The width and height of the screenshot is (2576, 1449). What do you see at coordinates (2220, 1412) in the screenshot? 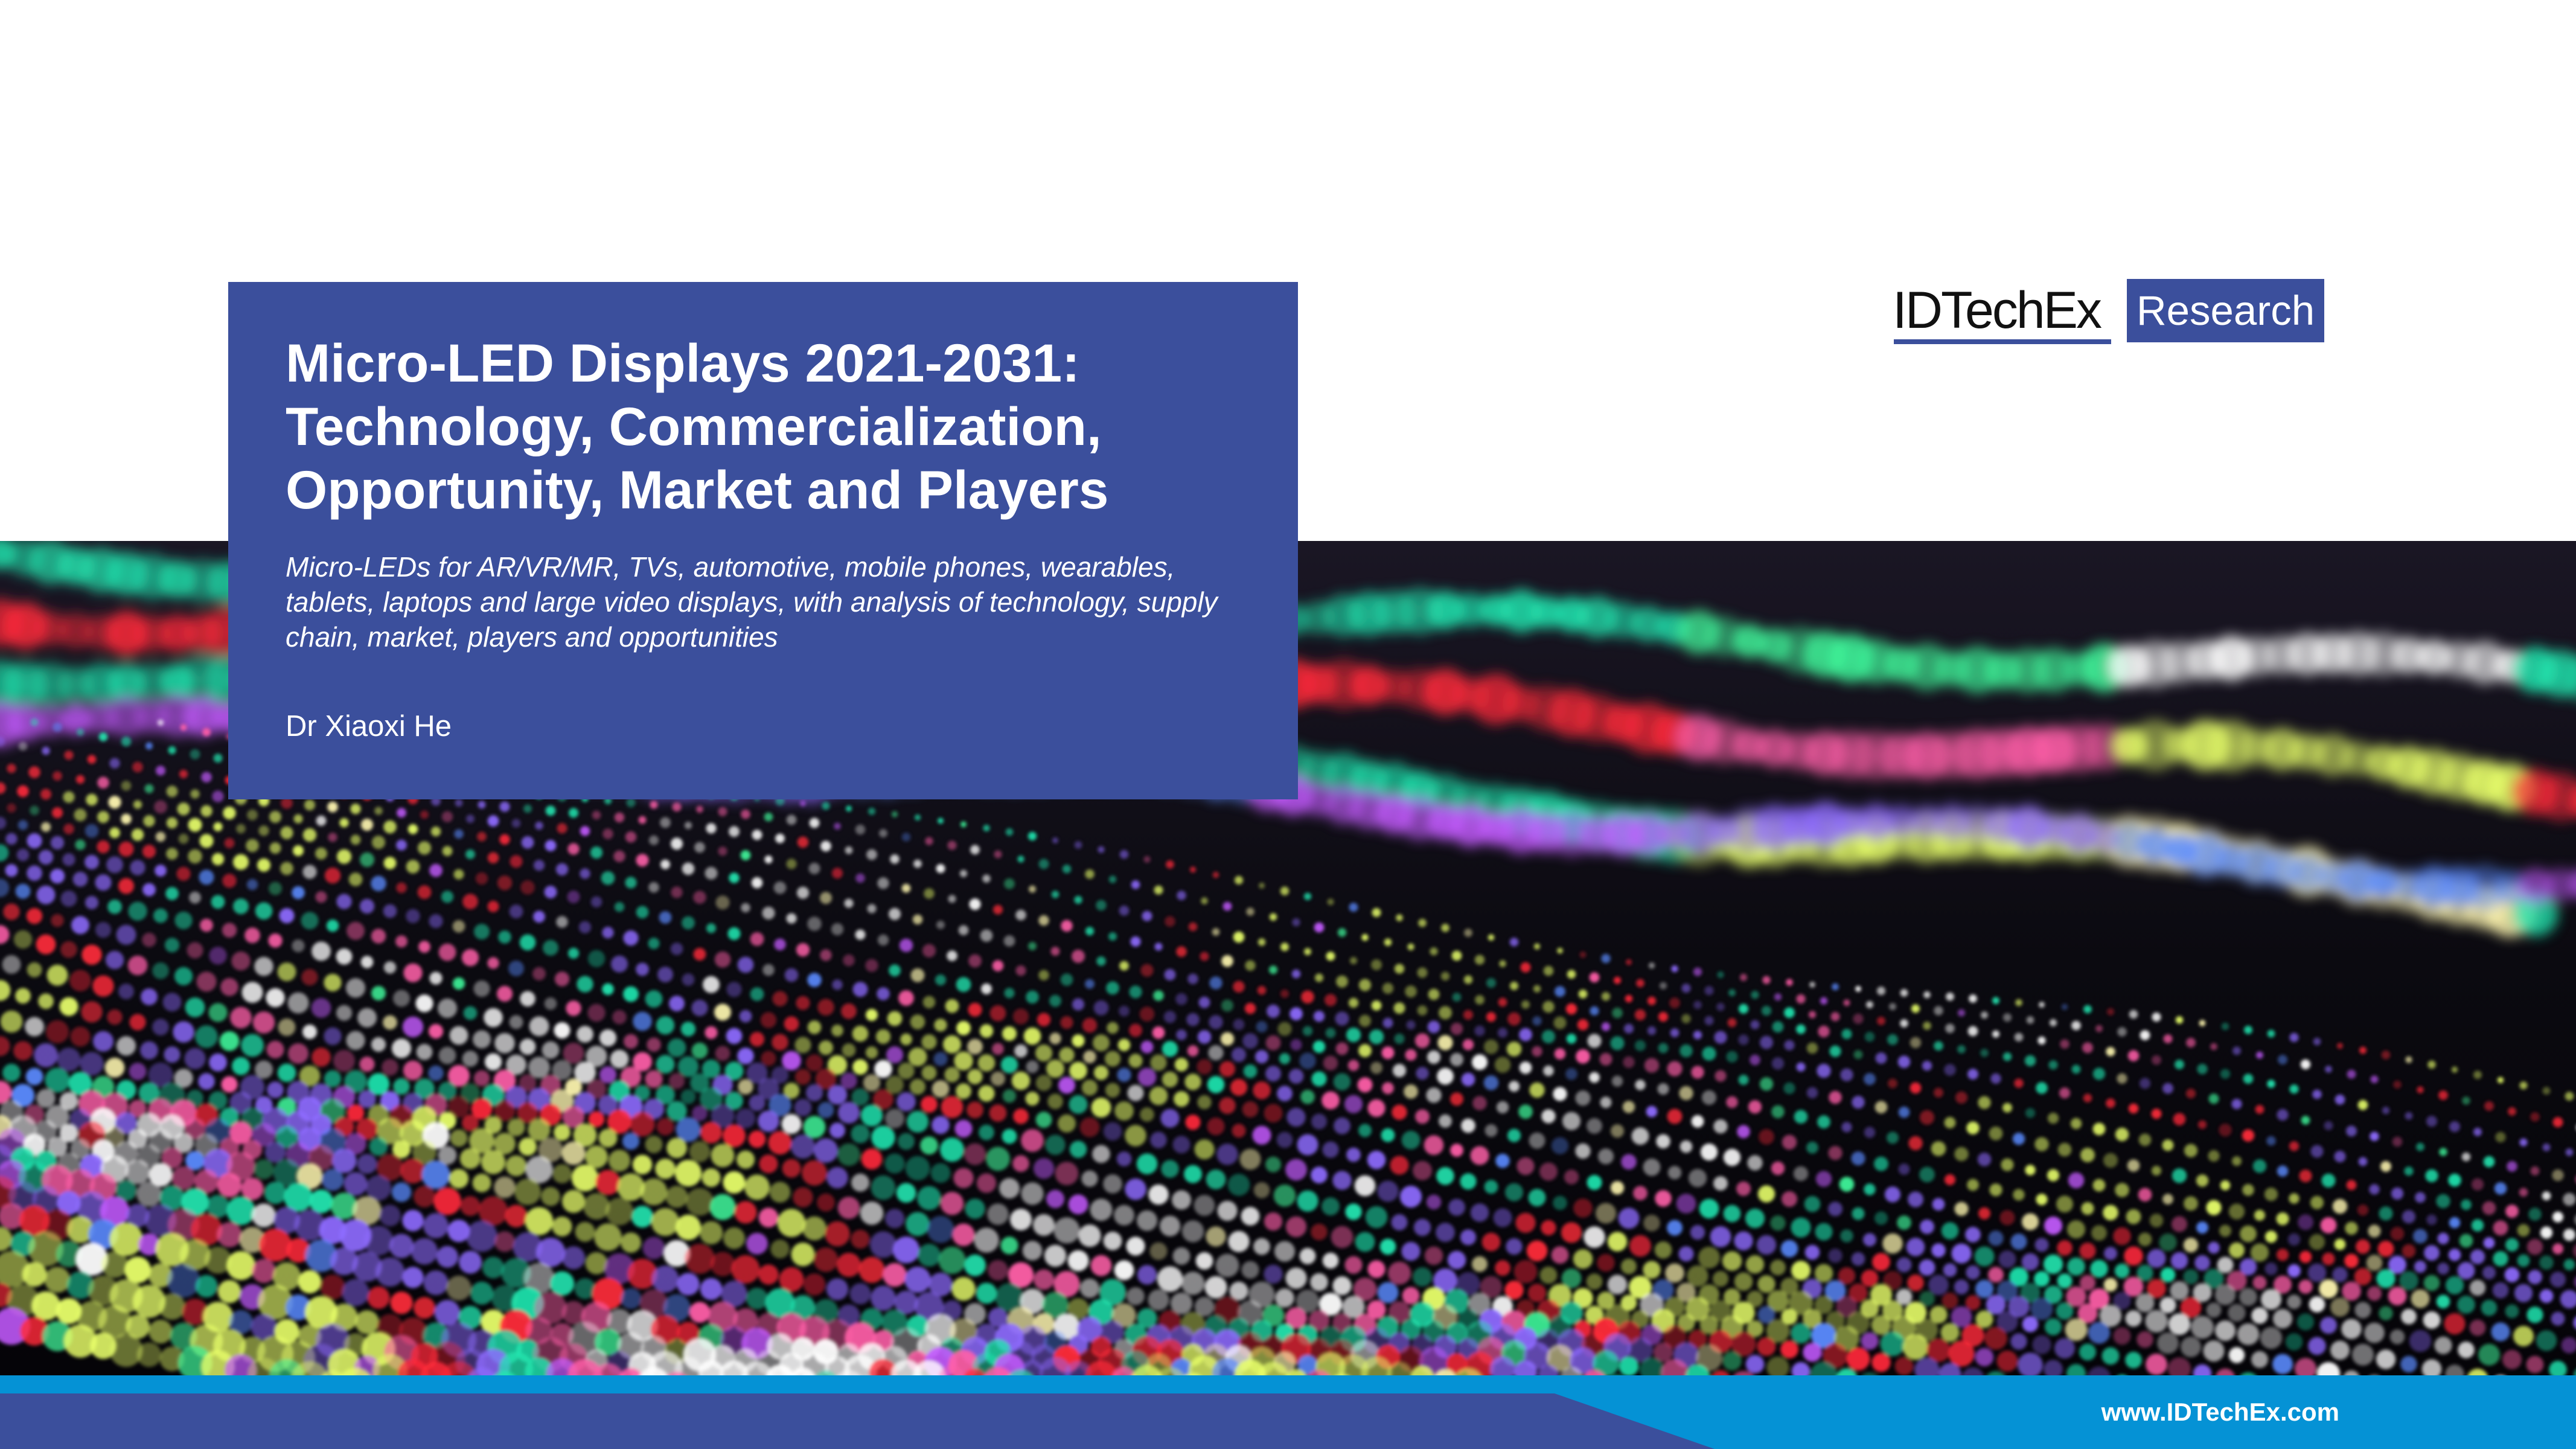
I see `footer-website-link: www.IDTechEx.com` at bounding box center [2220, 1412].